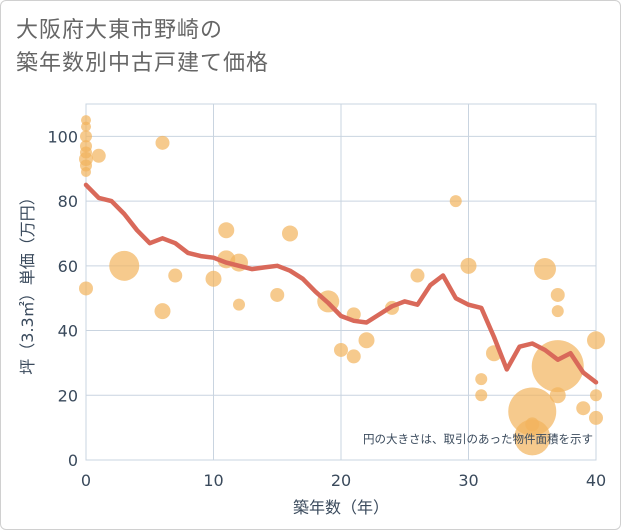  What do you see at coordinates (120, 30) in the screenshot?
I see `title-line-1: 大阪府大東市野崎の` at bounding box center [120, 30].